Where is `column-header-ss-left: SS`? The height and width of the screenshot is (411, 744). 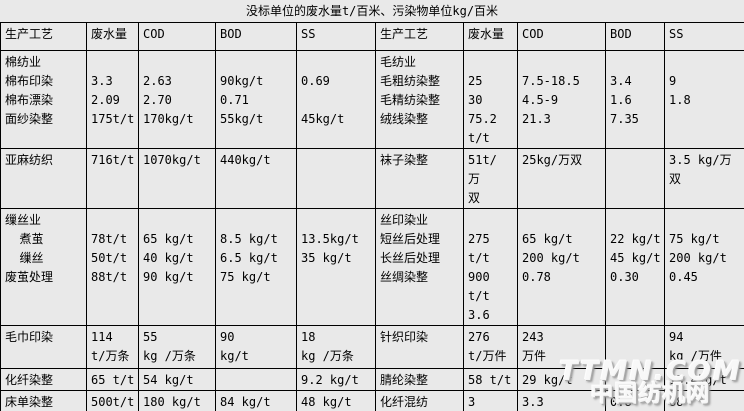 column-header-ss-left: SS is located at coordinates (336, 36).